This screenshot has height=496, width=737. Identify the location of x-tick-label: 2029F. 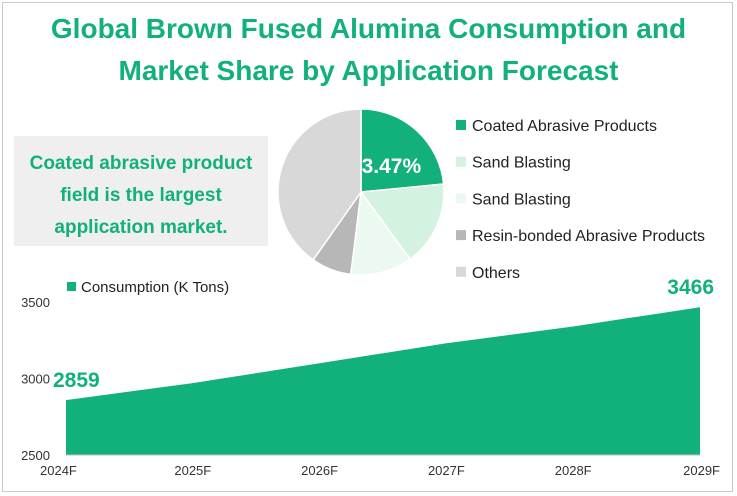
(701, 470).